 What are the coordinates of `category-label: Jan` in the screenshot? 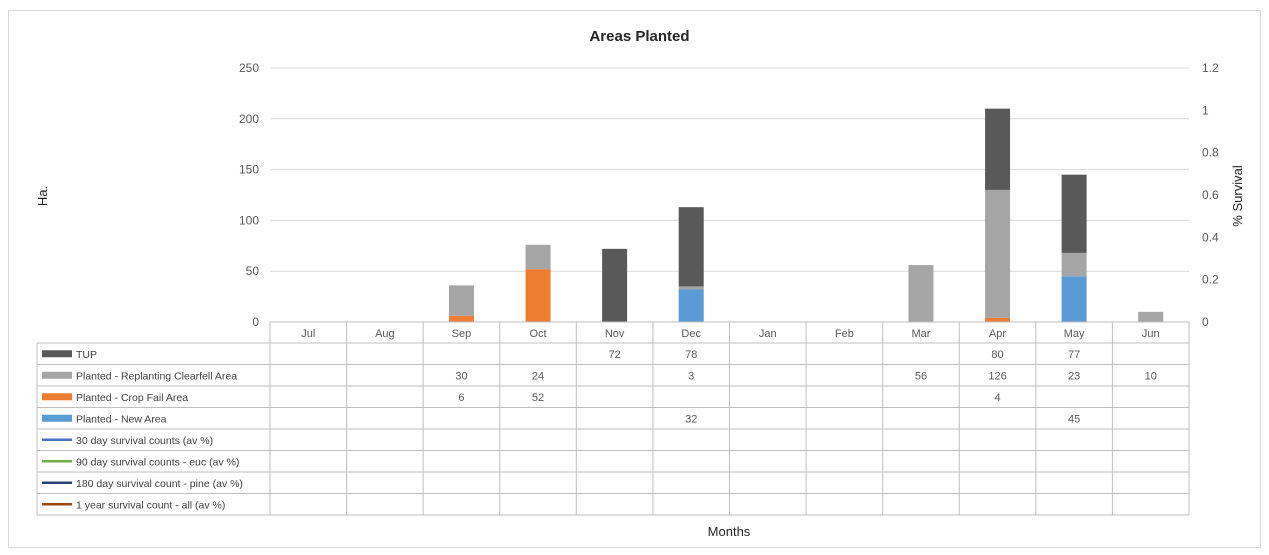 It's located at (768, 334).